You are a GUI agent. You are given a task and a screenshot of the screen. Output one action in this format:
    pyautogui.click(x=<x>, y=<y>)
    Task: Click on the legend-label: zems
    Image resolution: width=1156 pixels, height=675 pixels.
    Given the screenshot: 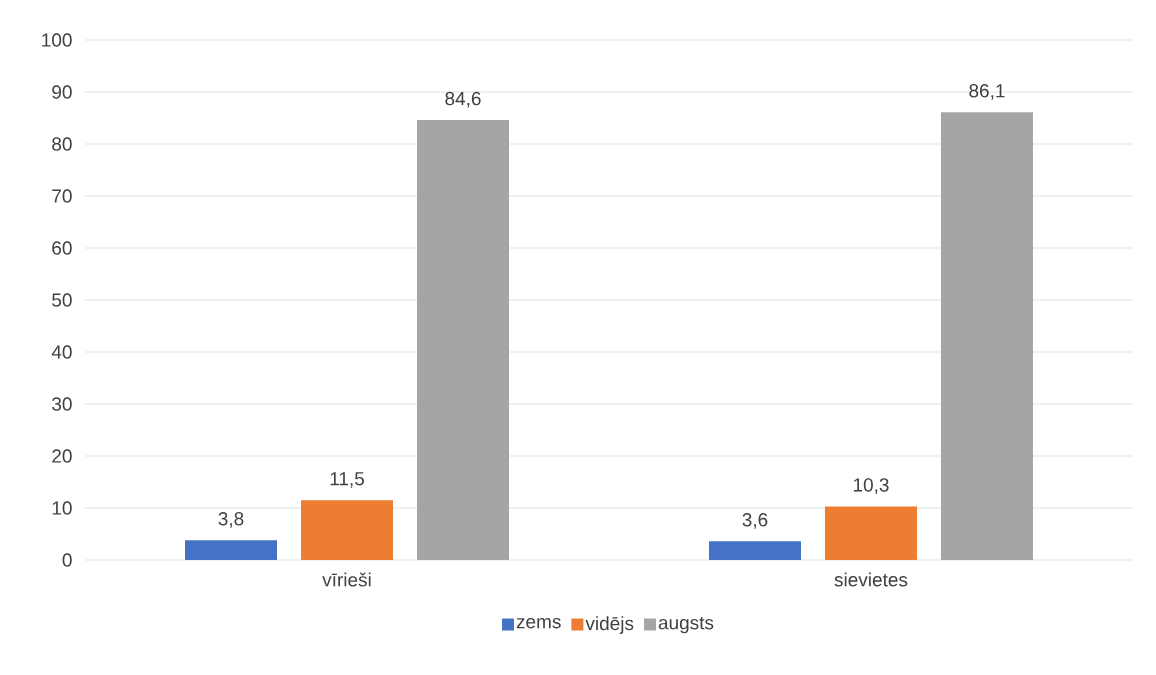 What is the action you would take?
    pyautogui.click(x=538, y=623)
    